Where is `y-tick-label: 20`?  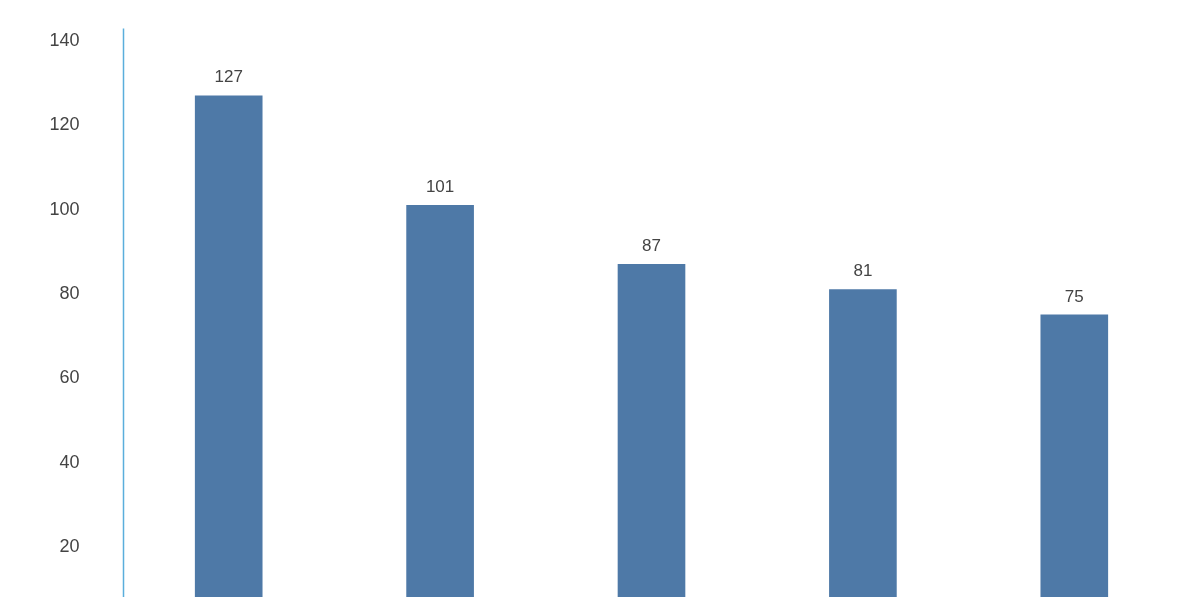 y-tick-label: 20 is located at coordinates (69, 545).